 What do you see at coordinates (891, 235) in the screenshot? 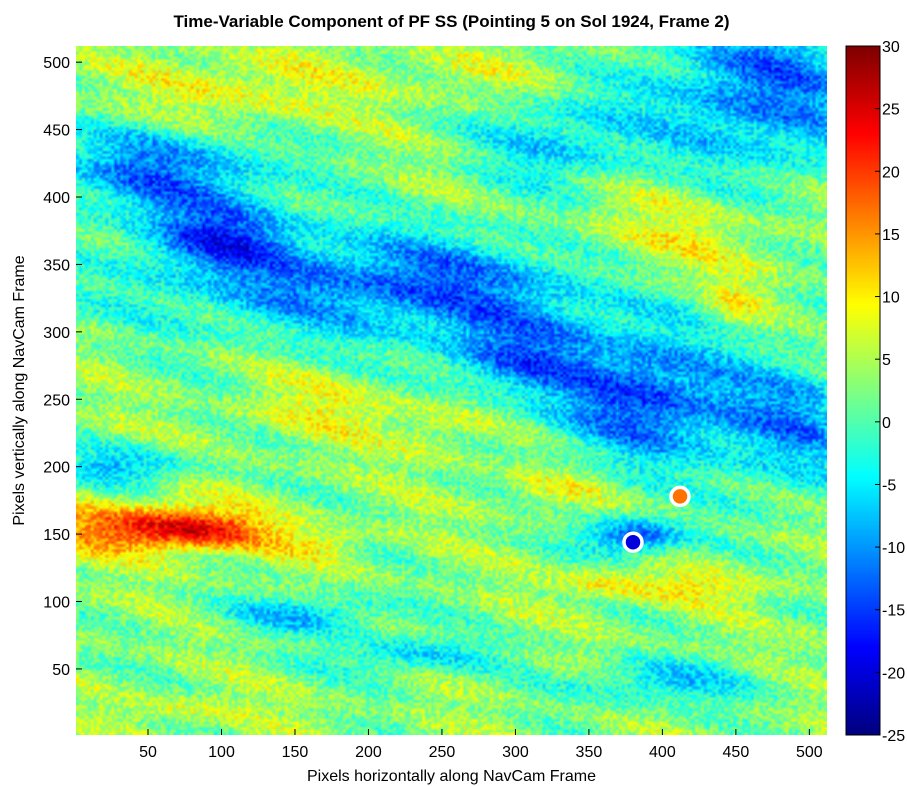
I see `colorbar-tick-label: 15` at bounding box center [891, 235].